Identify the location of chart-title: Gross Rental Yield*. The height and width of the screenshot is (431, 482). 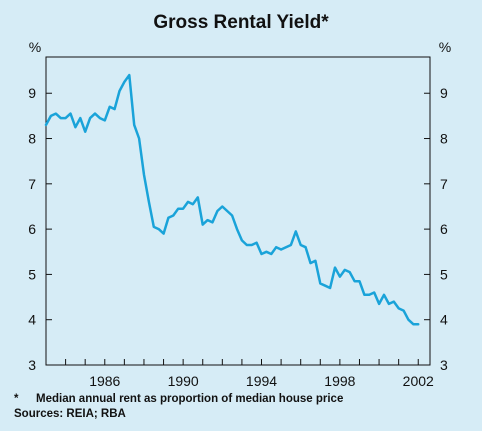
(241, 22).